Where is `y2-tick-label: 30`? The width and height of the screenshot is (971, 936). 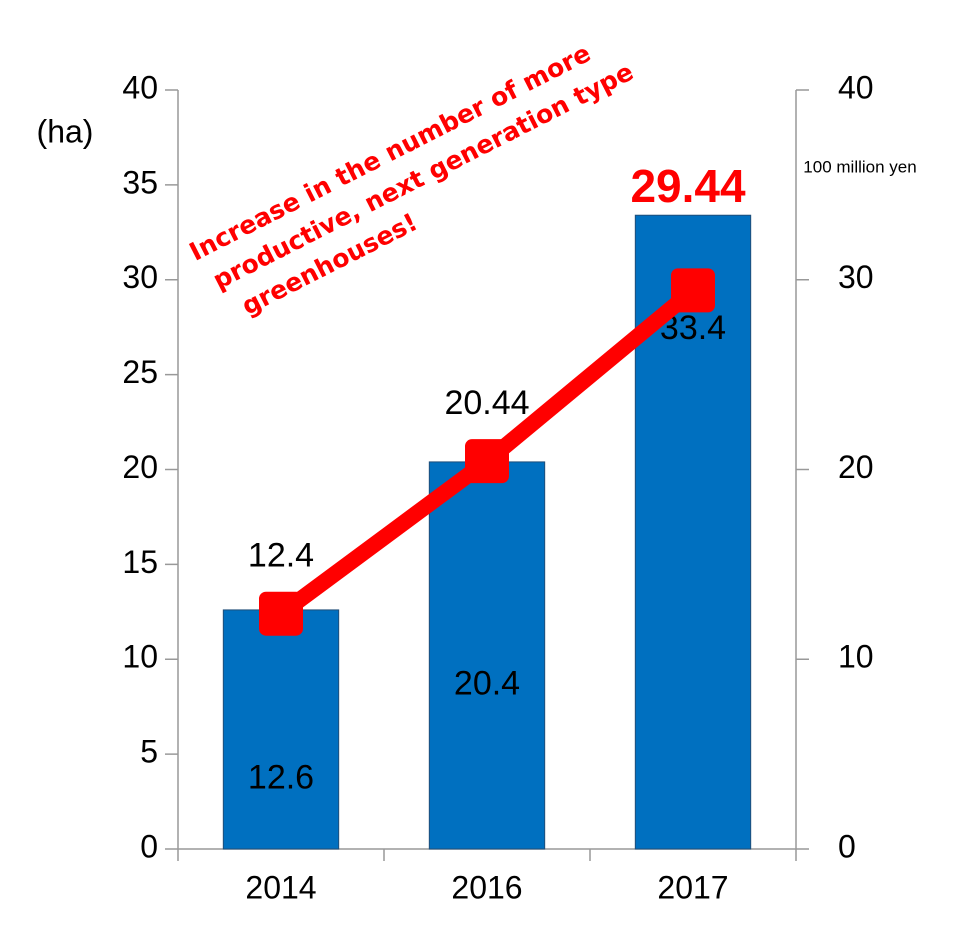 y2-tick-label: 30 is located at coordinates (856, 277).